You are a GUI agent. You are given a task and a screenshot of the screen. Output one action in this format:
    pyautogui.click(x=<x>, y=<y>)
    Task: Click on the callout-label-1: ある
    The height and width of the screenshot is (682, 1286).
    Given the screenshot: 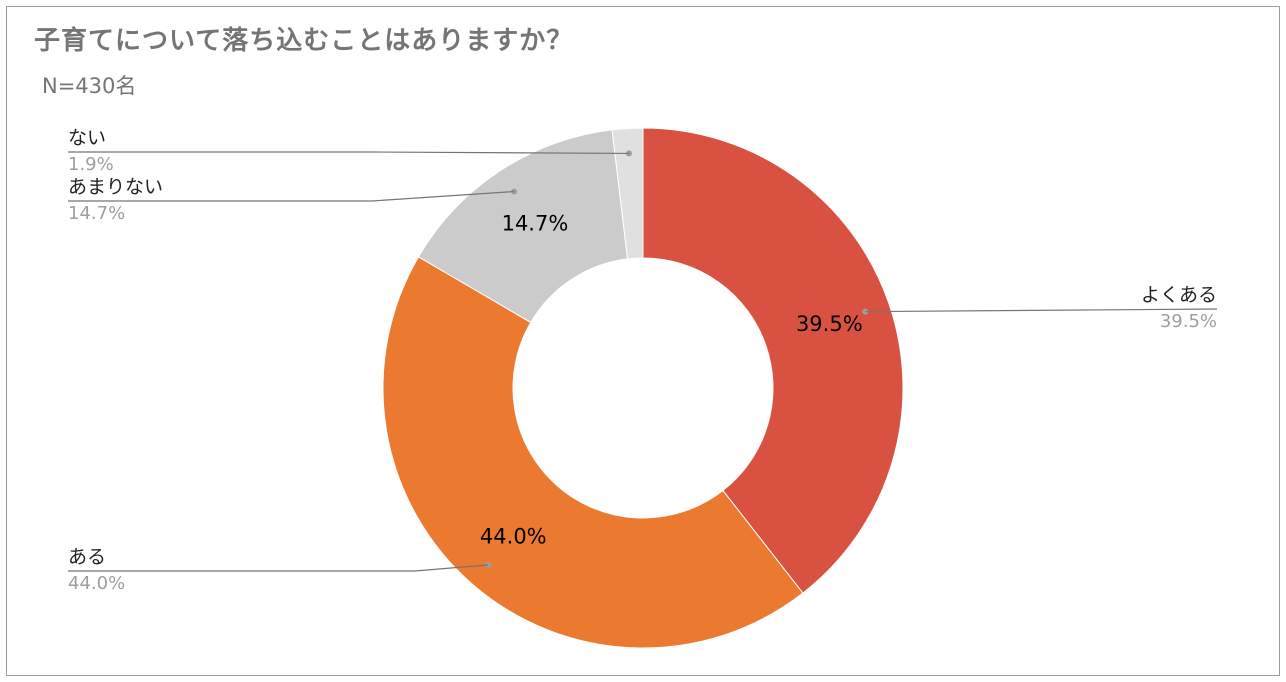 What is the action you would take?
    pyautogui.click(x=87, y=557)
    